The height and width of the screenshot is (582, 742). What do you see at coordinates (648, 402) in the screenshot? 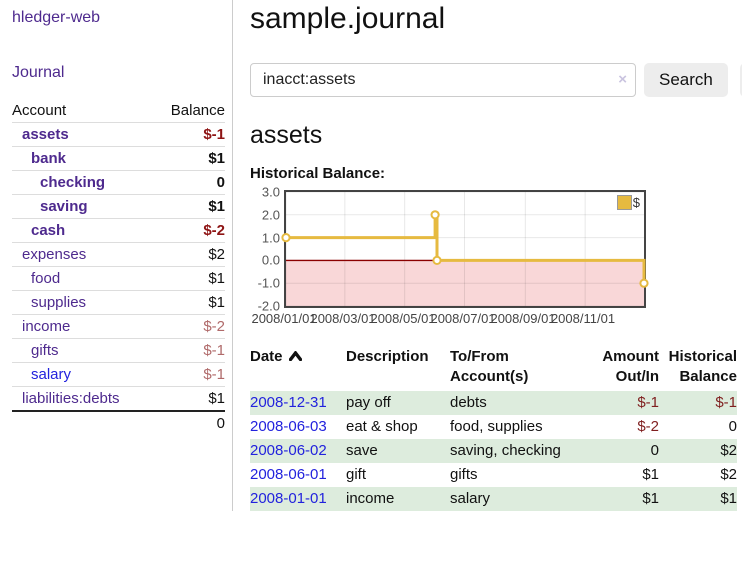
I see `transaction-amount: $-1` at bounding box center [648, 402].